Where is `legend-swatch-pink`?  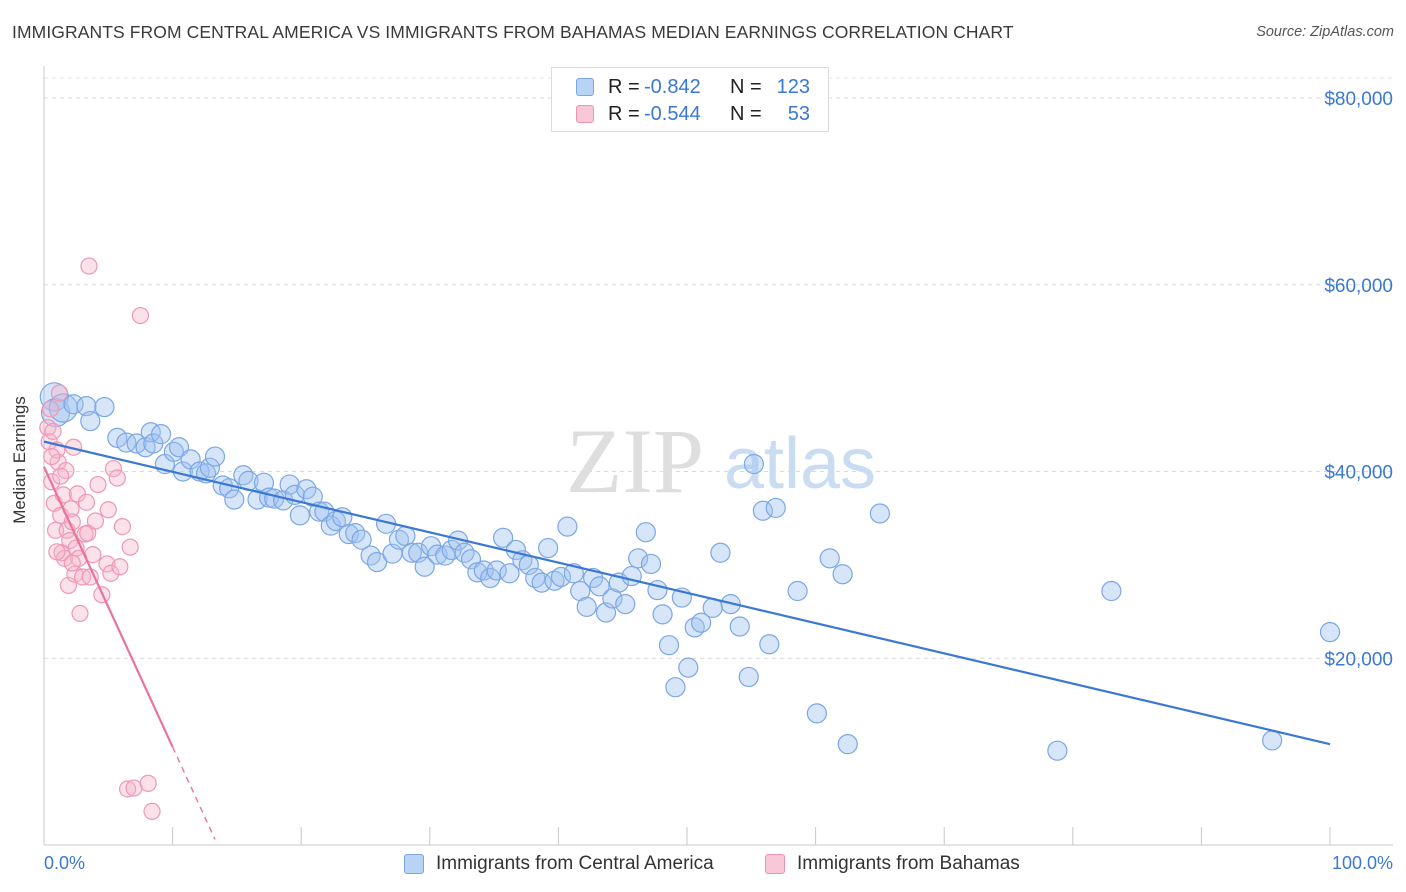 legend-swatch-pink is located at coordinates (775, 864).